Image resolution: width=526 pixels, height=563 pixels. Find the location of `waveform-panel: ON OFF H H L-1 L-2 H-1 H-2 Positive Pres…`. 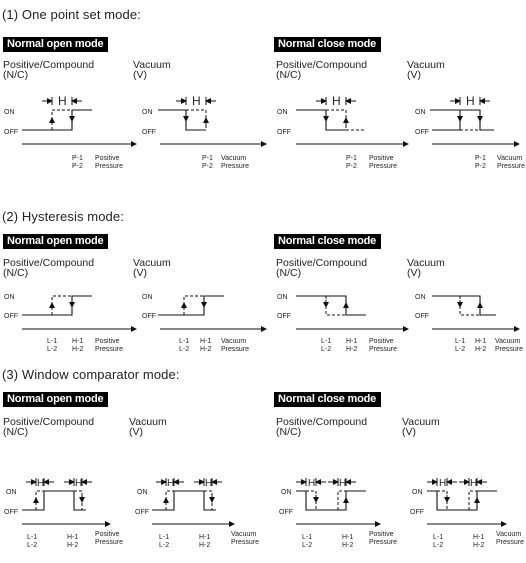

waveform-panel: ON OFF H H L-1 L-2 H-1 H-2 Positive Pres… is located at coordinates (338, 513).